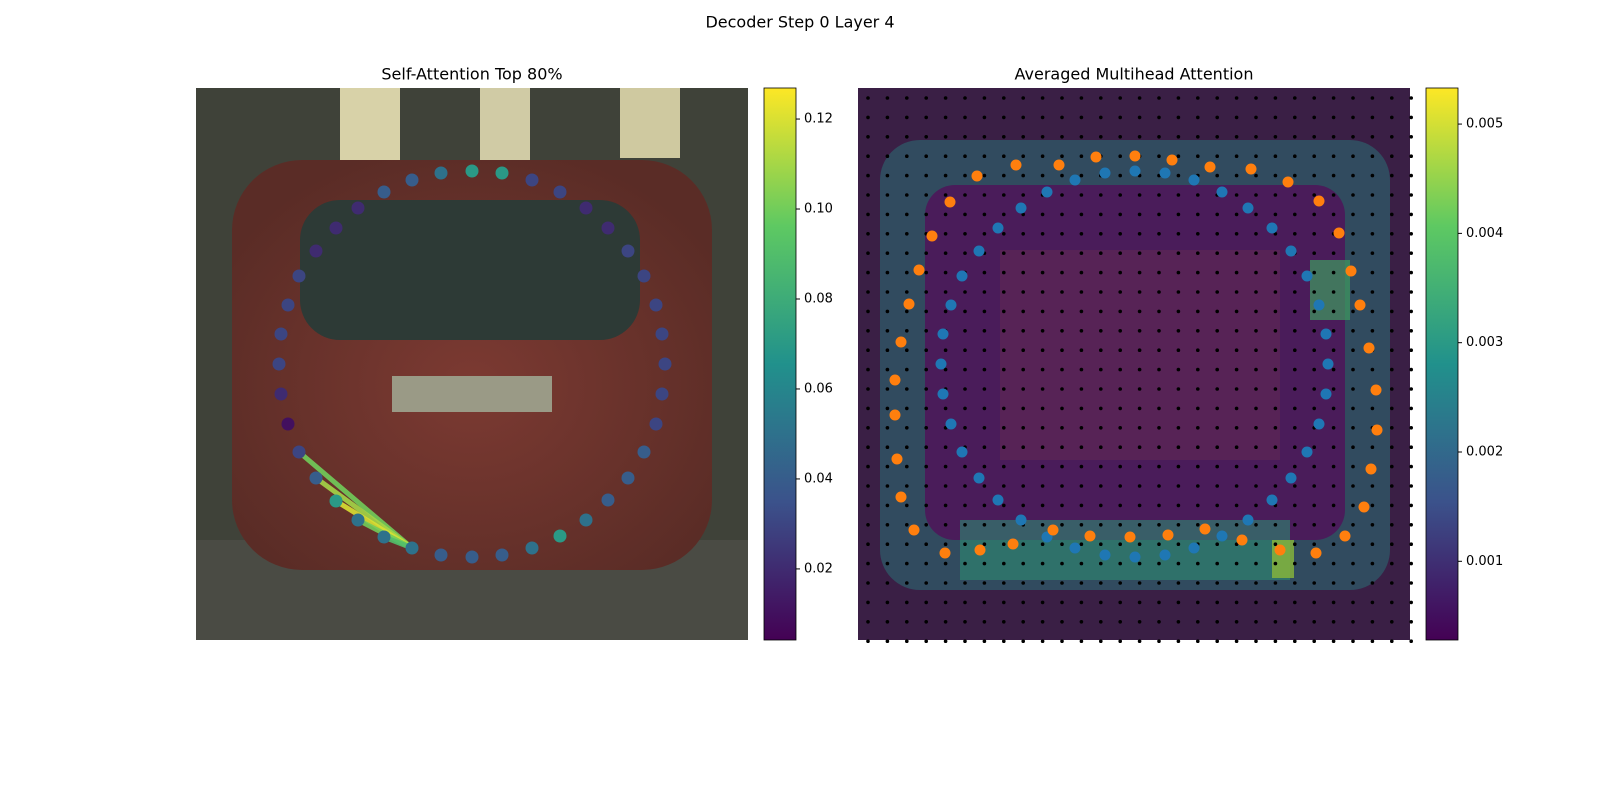 Image resolution: width=1600 pixels, height=804 pixels. Describe the element at coordinates (1484, 342) in the screenshot. I see `colorbar-tick-label: 0.003` at that location.